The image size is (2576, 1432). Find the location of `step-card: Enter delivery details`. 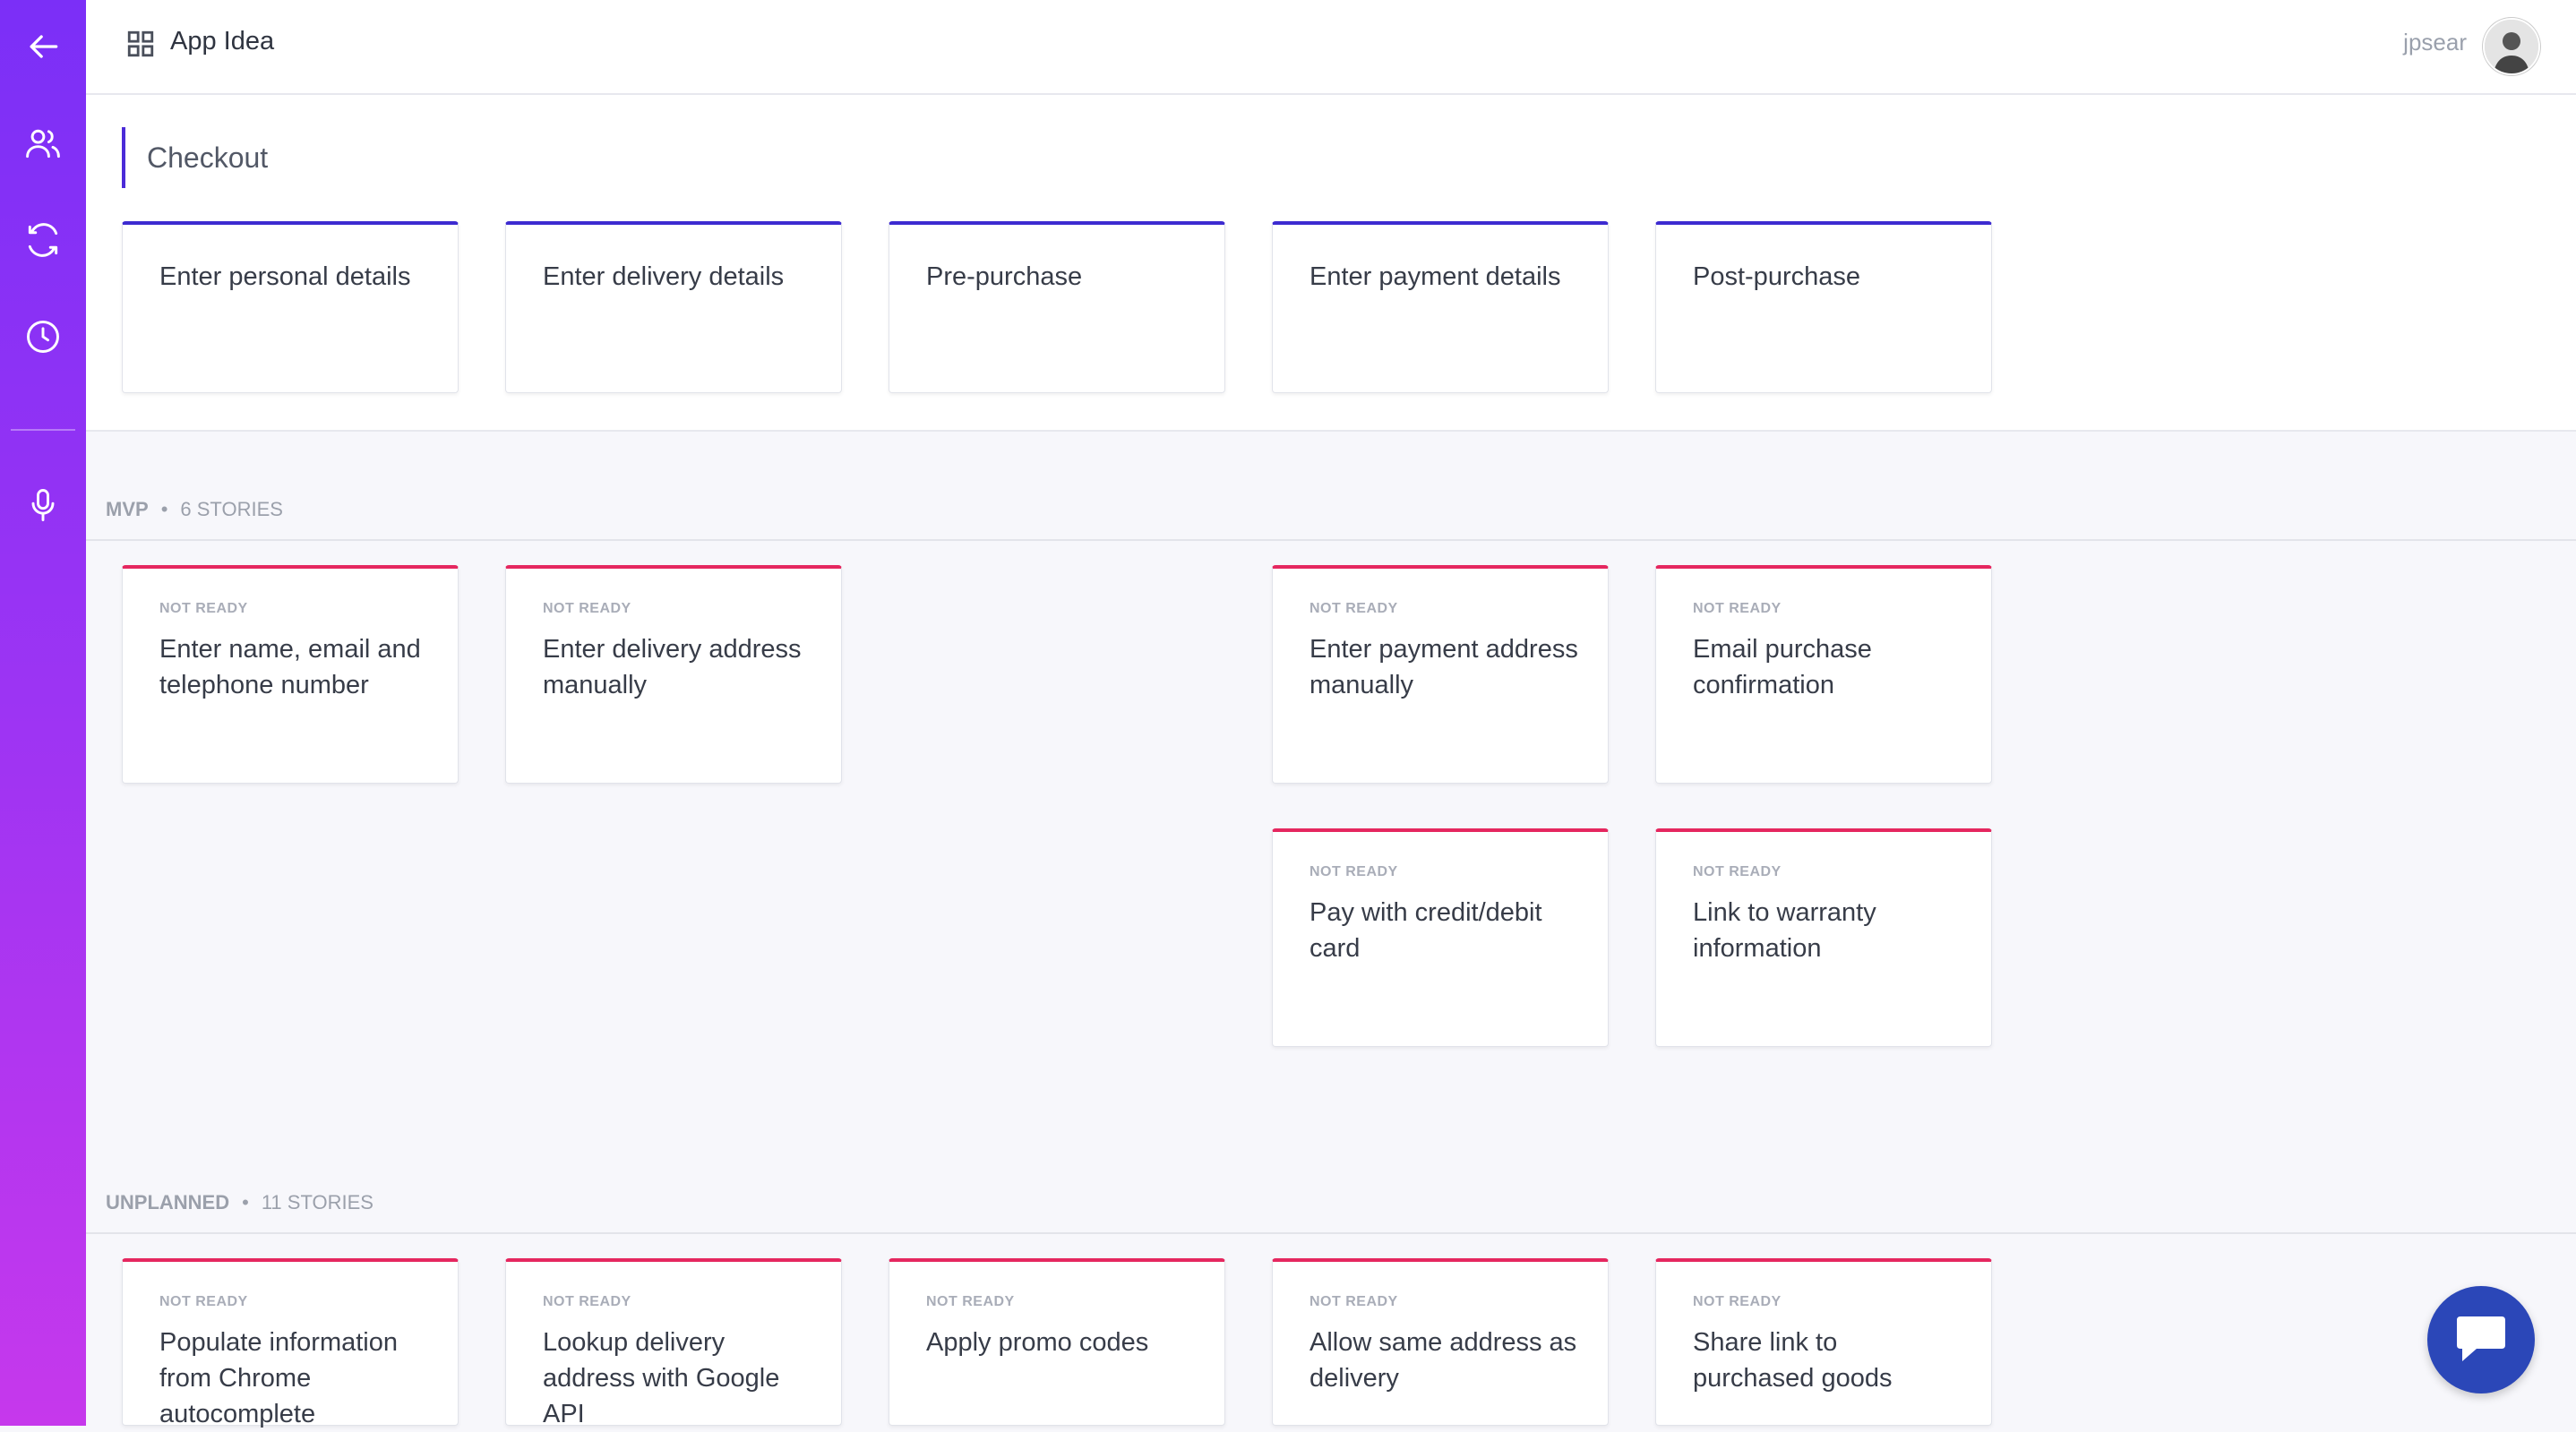

step-card: Enter delivery details is located at coordinates (673, 307).